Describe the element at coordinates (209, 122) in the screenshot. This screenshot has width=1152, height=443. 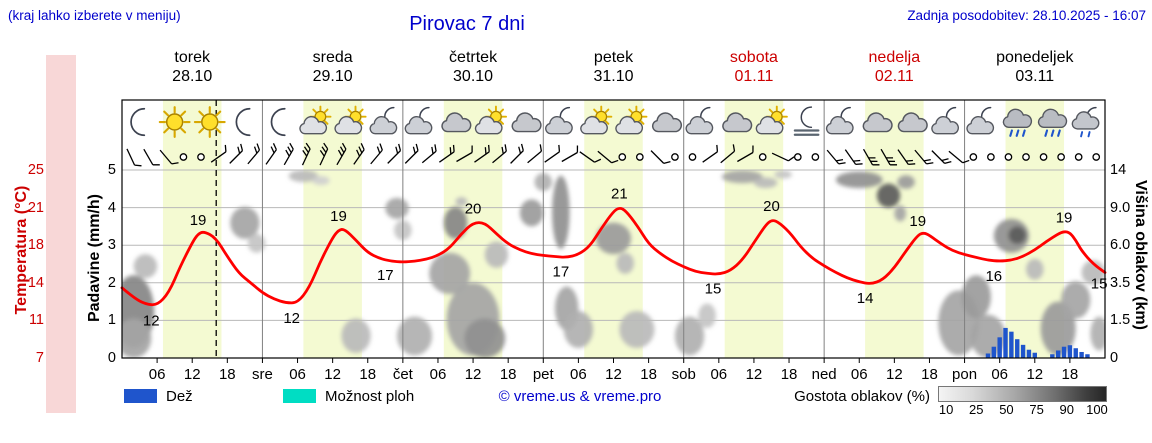
I see `sun-icon` at that location.